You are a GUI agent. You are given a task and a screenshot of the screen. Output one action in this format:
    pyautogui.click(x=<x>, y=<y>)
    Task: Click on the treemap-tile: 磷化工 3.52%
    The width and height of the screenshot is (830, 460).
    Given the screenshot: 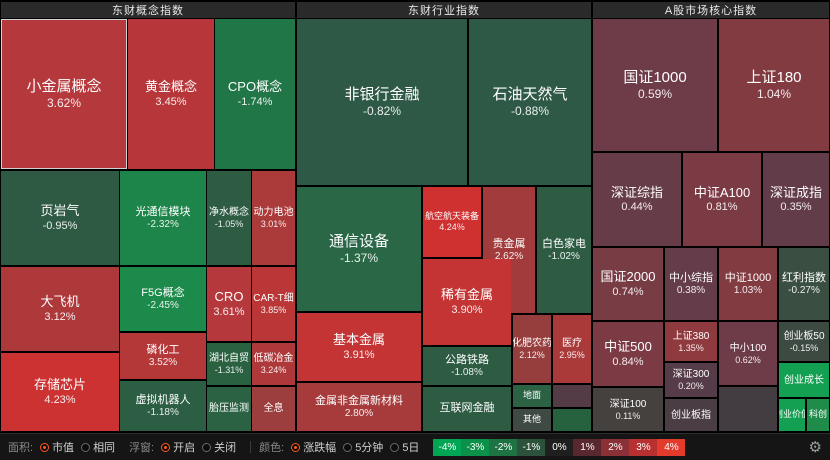 What is the action you would take?
    pyautogui.click(x=163, y=356)
    